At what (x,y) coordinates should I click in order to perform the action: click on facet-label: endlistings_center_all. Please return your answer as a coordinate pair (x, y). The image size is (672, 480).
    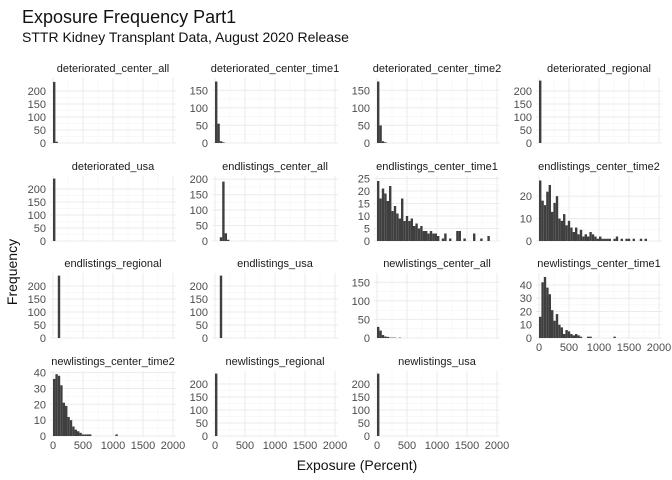
    Looking at the image, I should click on (275, 167).